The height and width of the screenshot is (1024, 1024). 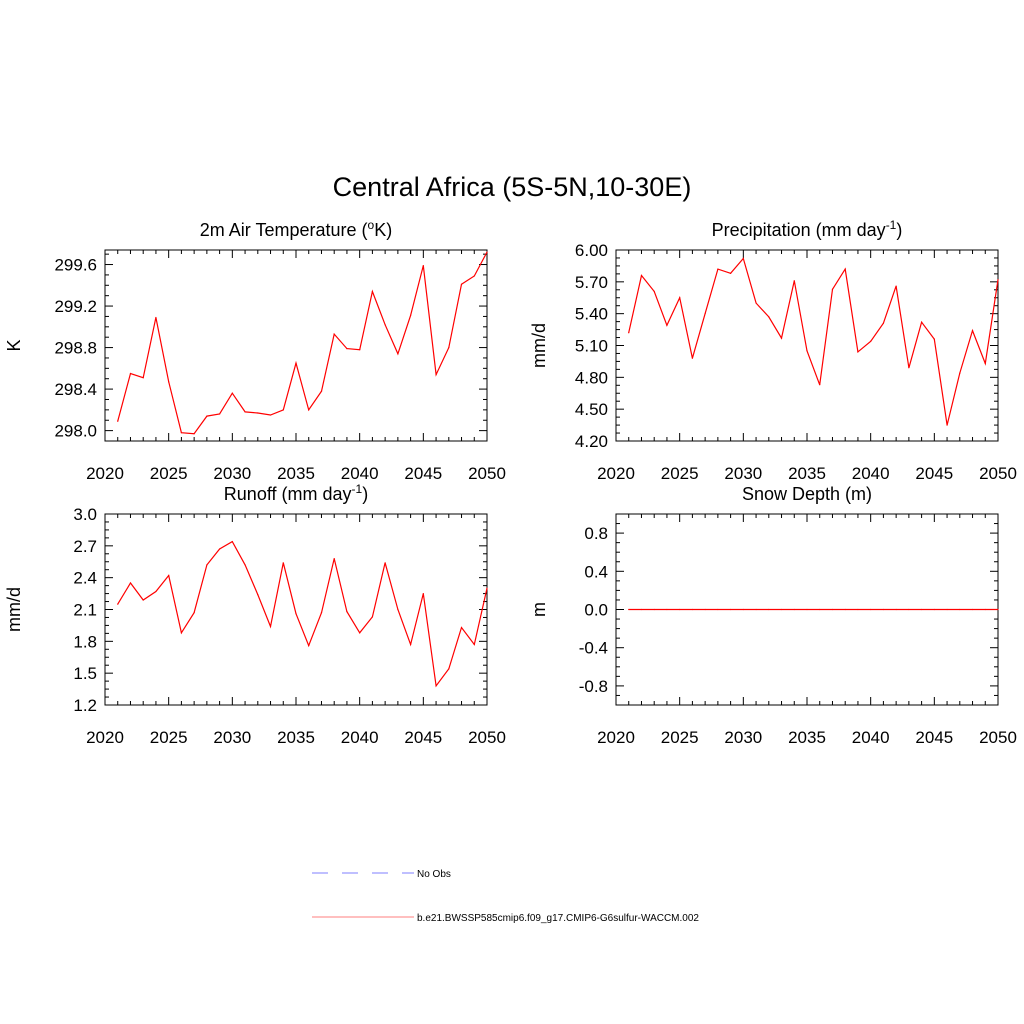 I want to click on x-tick-label: 2045, so click(x=934, y=473).